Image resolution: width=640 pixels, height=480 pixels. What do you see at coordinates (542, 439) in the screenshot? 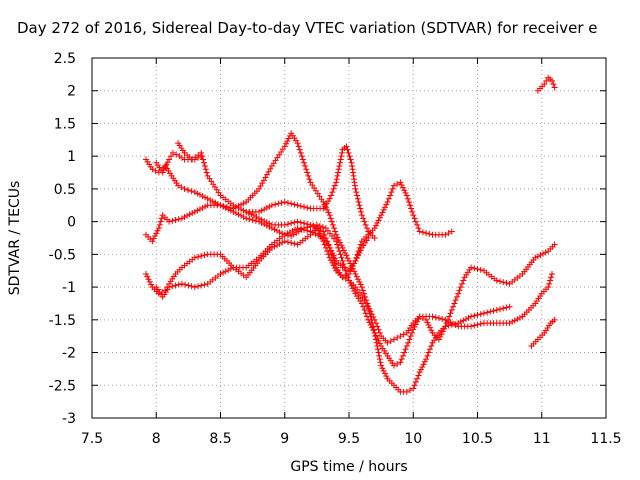
I see `x-tick-label: 11` at bounding box center [542, 439].